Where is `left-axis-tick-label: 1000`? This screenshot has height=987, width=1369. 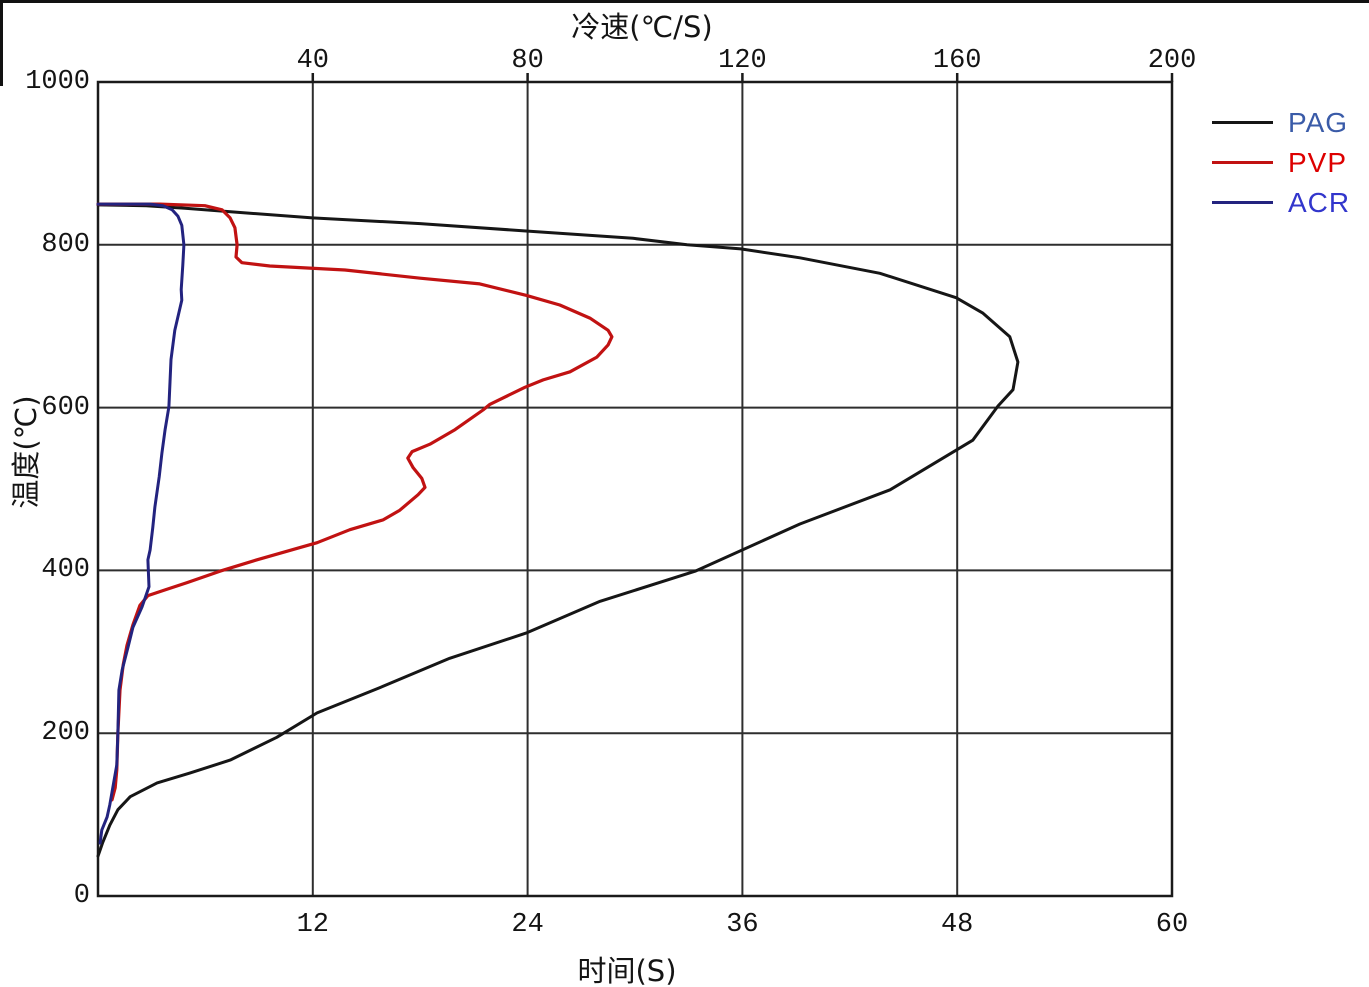
left-axis-tick-label: 1000 is located at coordinates (57, 82).